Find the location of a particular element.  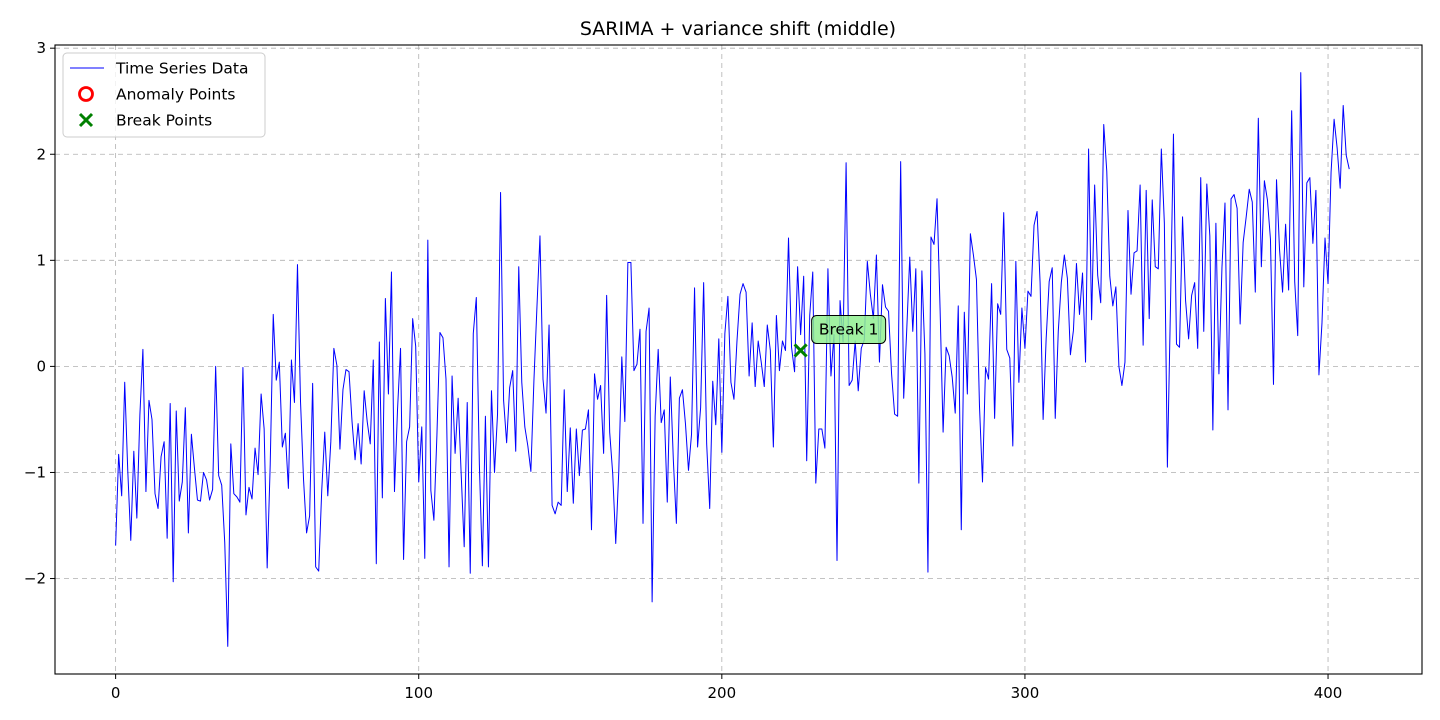

y-tick-label: 0 is located at coordinates (41, 366).